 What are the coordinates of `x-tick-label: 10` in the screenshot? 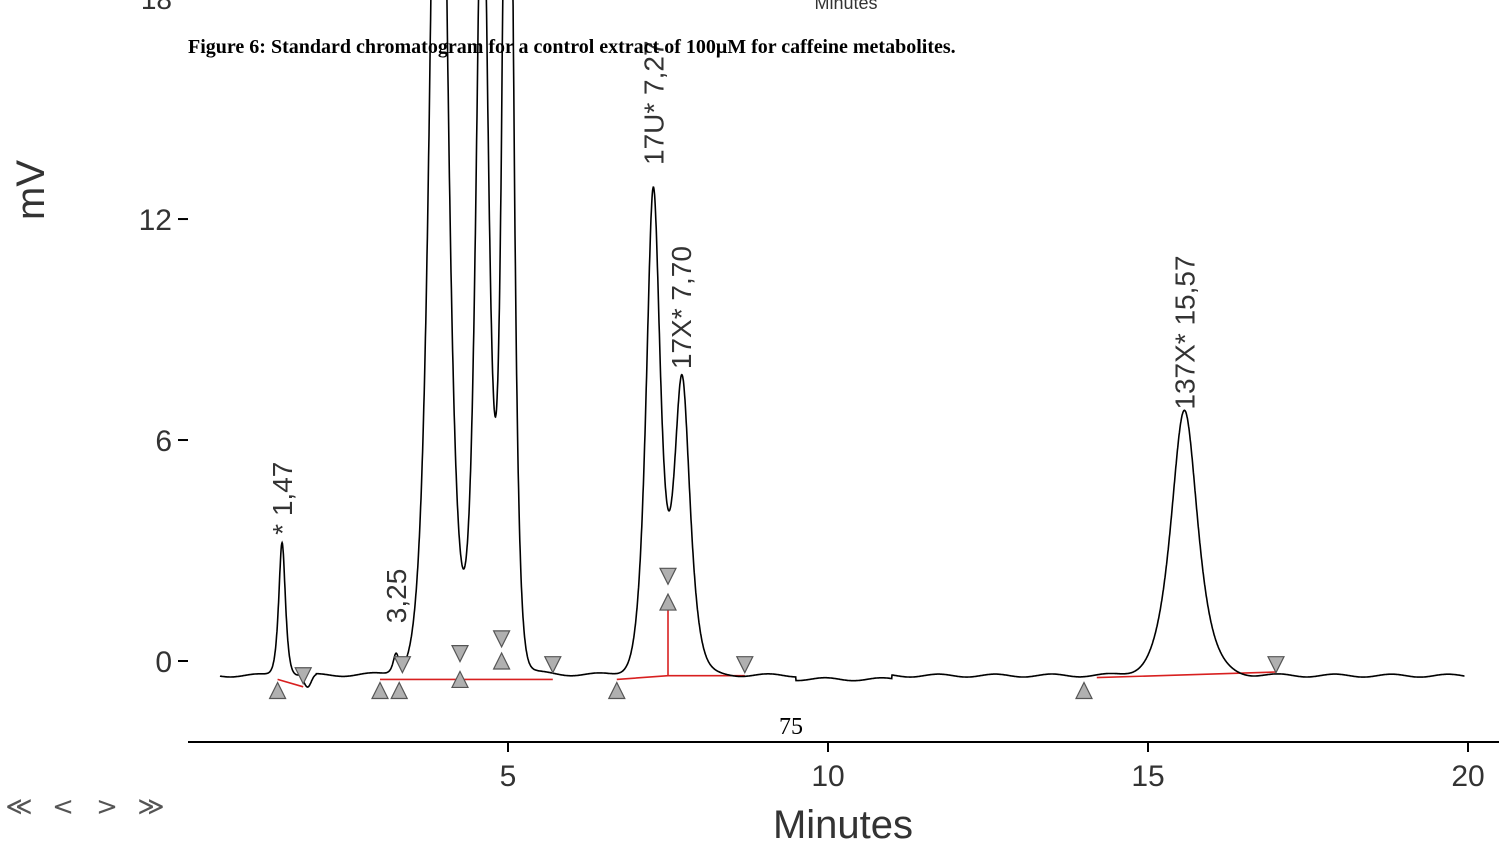 It's located at (827, 776).